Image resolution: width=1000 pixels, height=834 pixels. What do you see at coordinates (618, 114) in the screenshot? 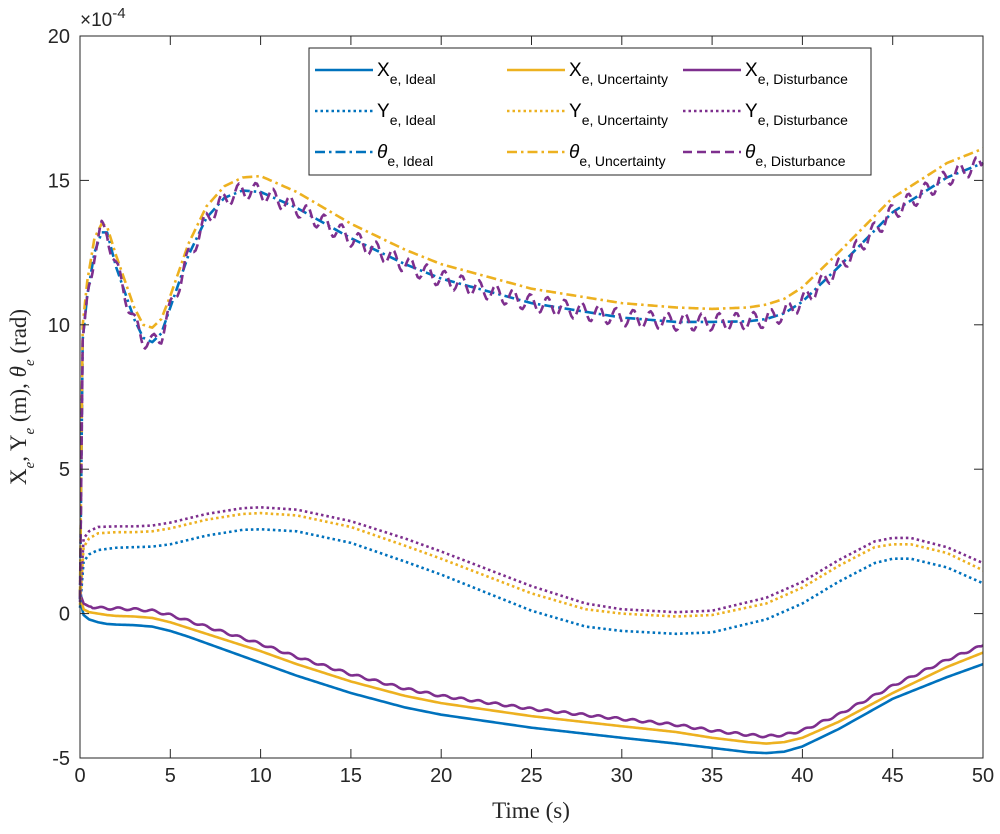
I see `legend-label-4: Ye, Uncertainty` at bounding box center [618, 114].